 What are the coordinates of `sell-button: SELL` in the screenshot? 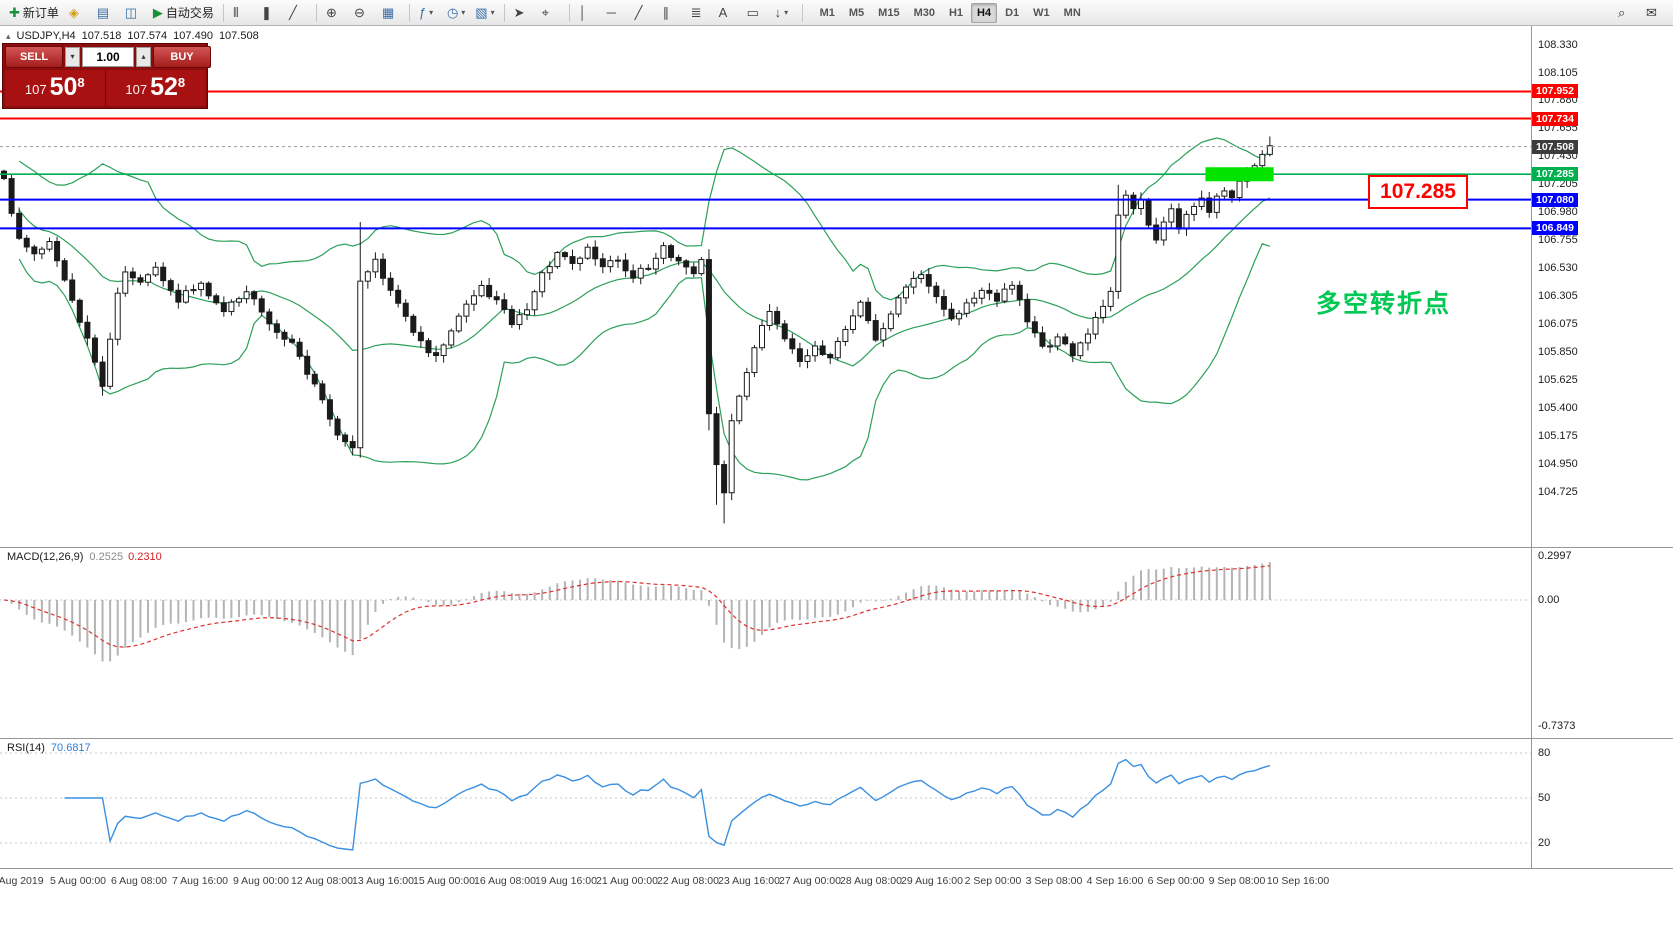 It's located at (34, 57).